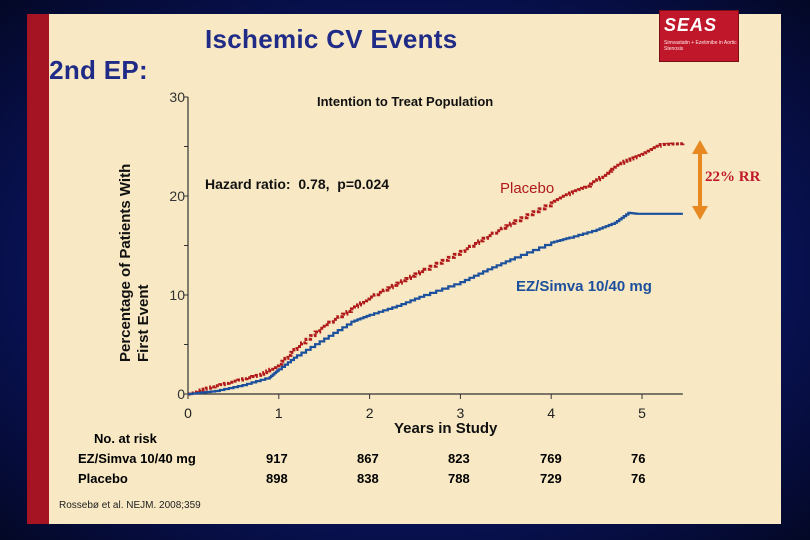 This screenshot has height=540, width=810. What do you see at coordinates (297, 184) in the screenshot?
I see `hazard-ratio-annotation: Hazard ratio: 0.78, p=0.024` at bounding box center [297, 184].